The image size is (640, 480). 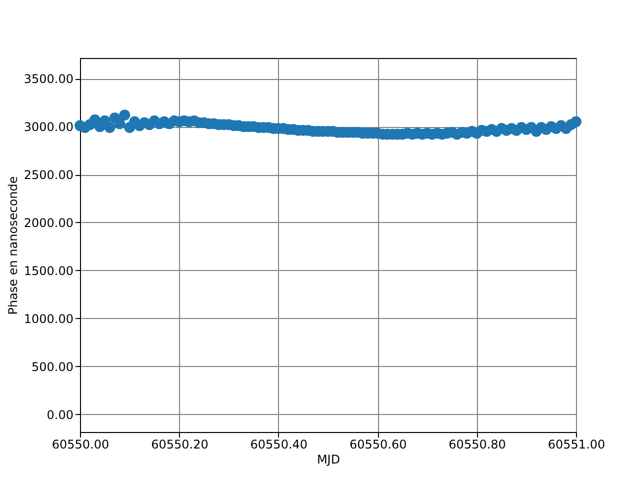 What do you see at coordinates (53, 367) in the screenshot?
I see `y-tick-label: 500.00` at bounding box center [53, 367].